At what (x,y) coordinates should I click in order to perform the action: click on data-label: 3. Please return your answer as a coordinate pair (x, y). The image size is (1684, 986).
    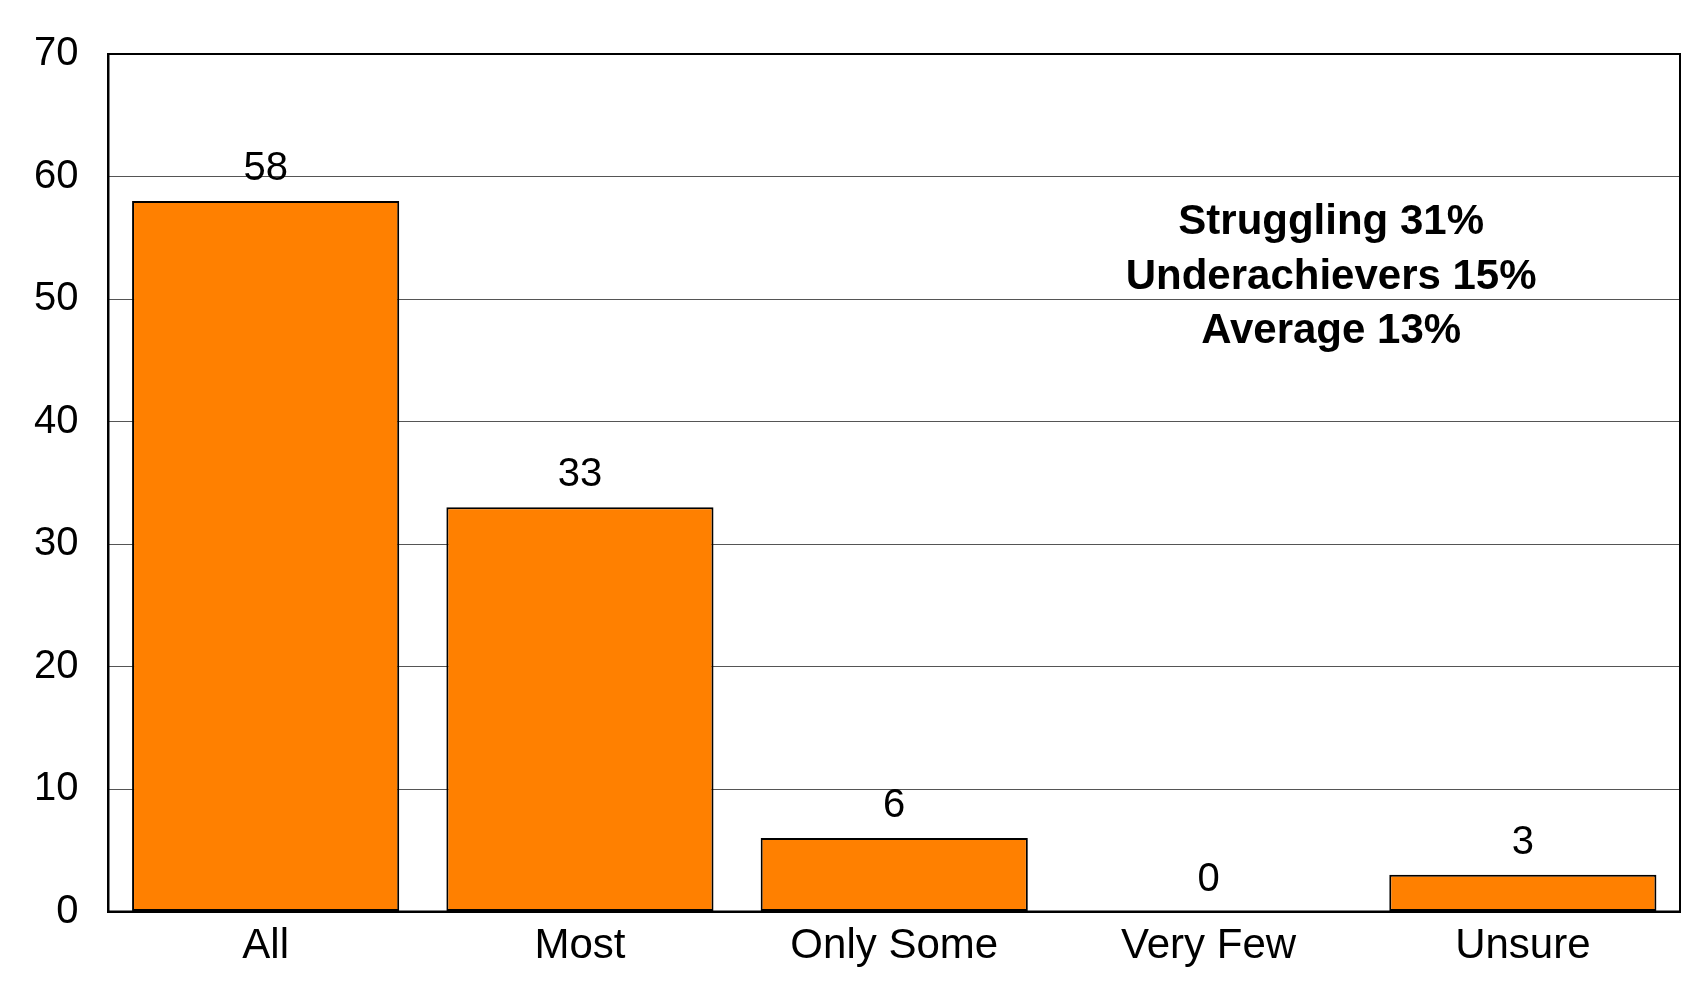
    Looking at the image, I should click on (1522, 839).